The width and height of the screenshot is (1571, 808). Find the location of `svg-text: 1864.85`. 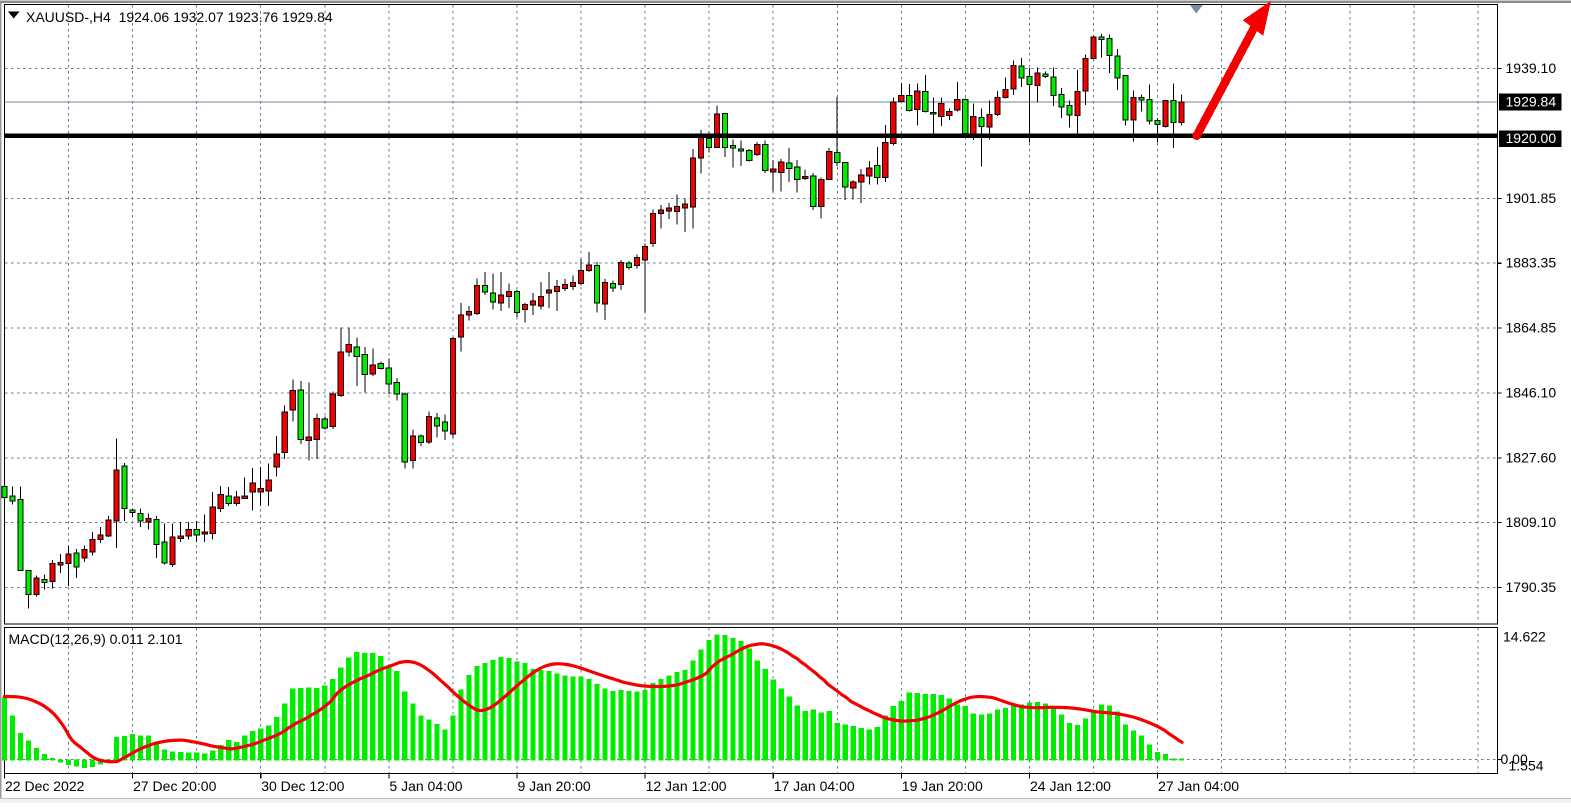

svg-text: 1864.85 is located at coordinates (1531, 328).